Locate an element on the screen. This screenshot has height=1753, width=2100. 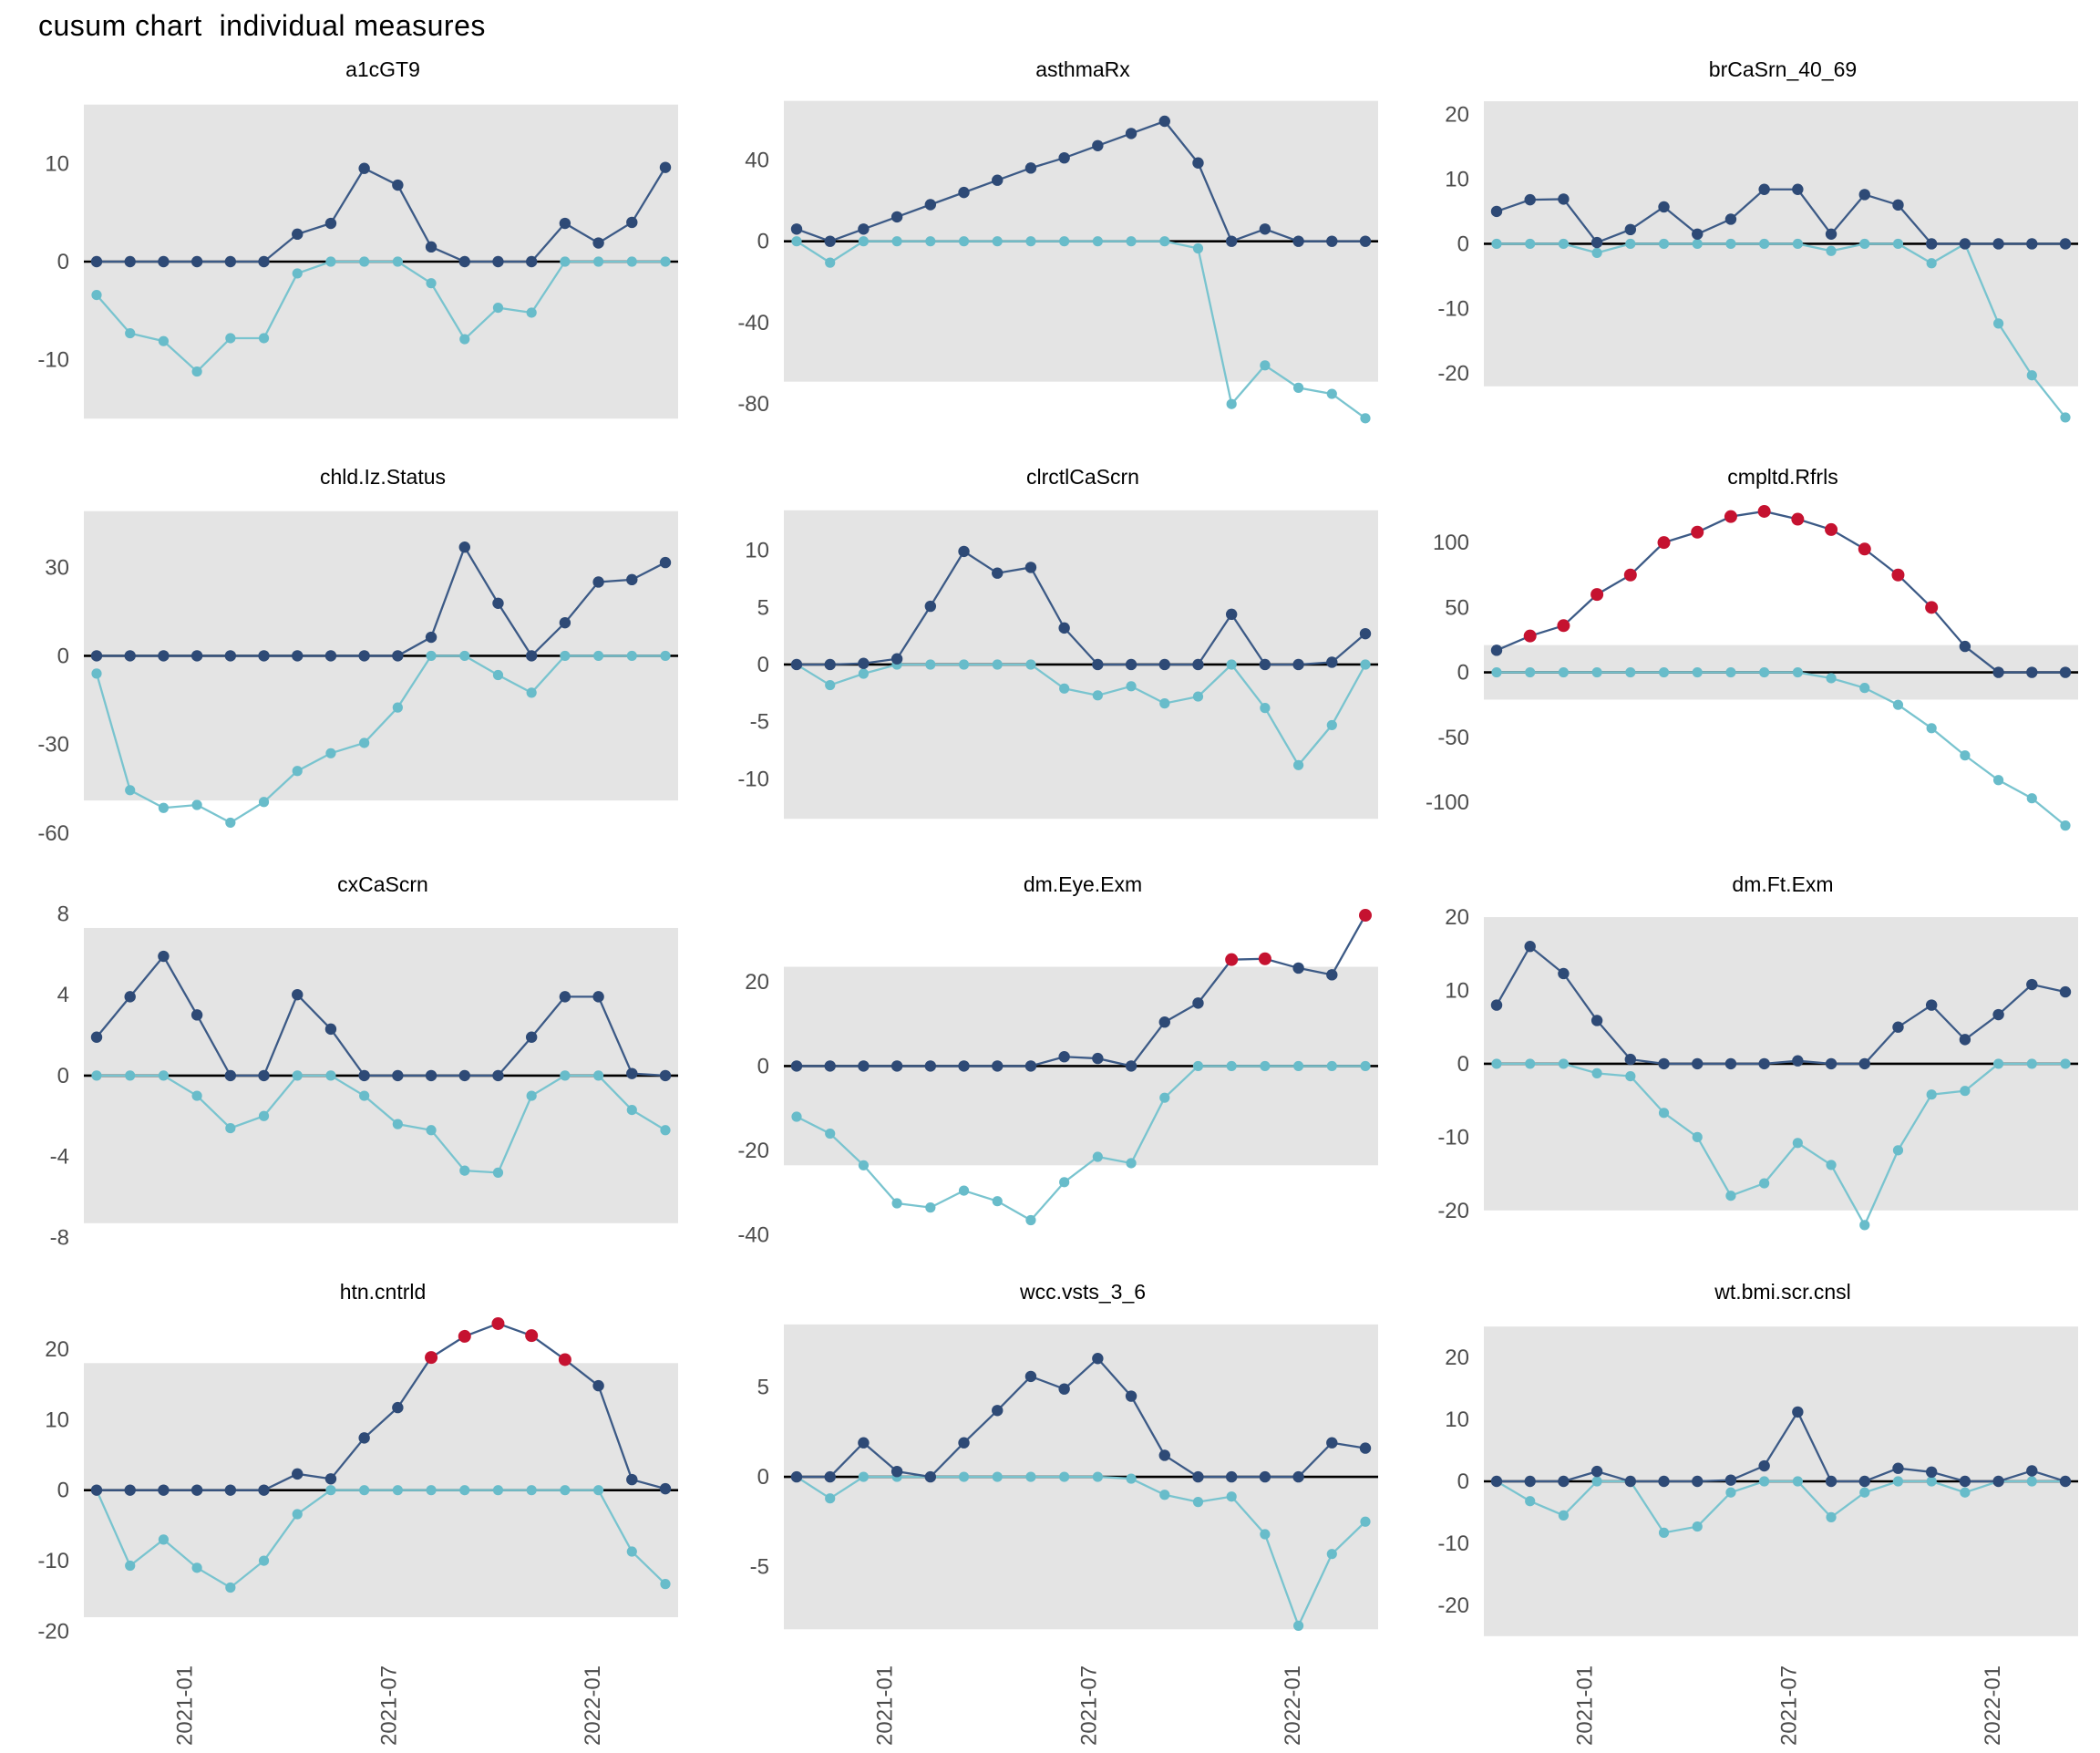
cusum-plot-svg: 20 10 0 -10 -20 2021-01 2021-07 2022-01 is located at coordinates (358, 1531).